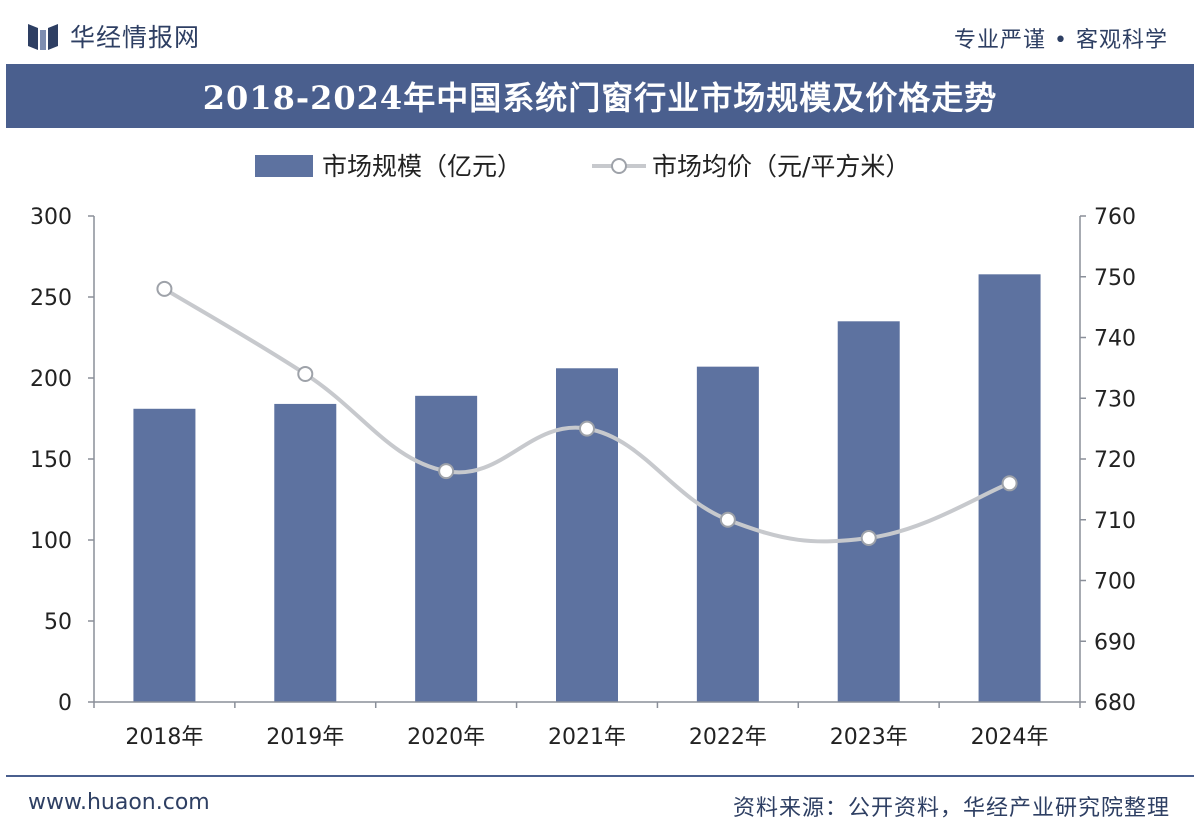 The width and height of the screenshot is (1200, 837). I want to click on x-tick-label: 2024年, so click(1010, 737).